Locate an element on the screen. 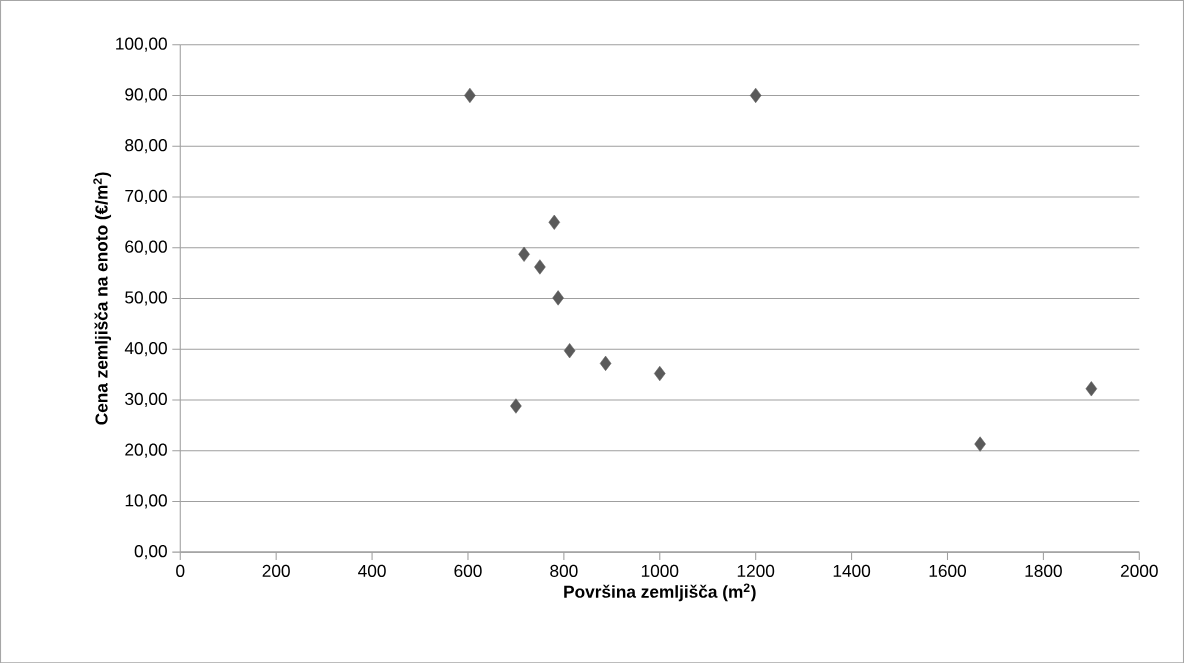  y-tick-label: 20,00 is located at coordinates (146, 450).